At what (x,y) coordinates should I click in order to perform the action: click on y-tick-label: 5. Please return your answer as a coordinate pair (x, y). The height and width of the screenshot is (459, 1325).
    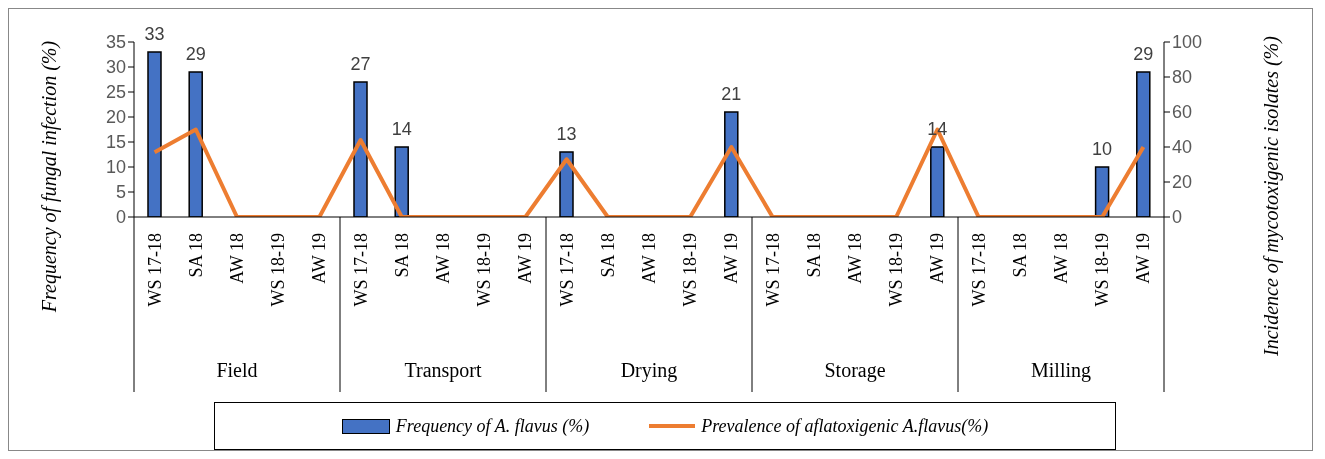
    Looking at the image, I should click on (120, 192).